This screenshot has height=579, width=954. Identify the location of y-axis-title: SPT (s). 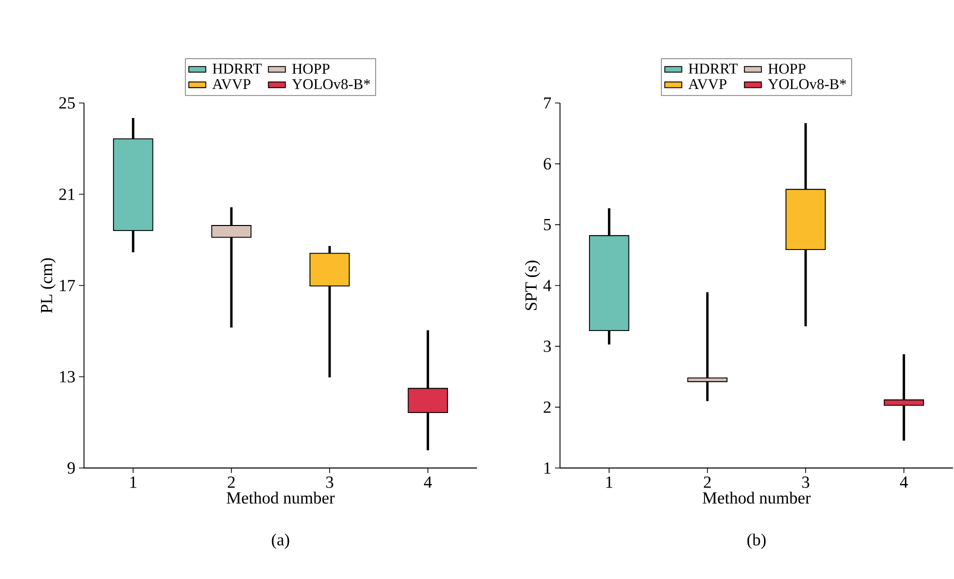
(532, 285).